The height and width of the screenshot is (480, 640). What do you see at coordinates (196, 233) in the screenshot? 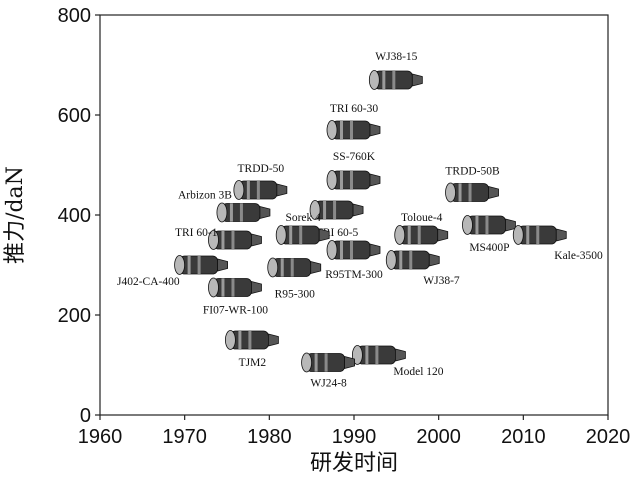
I see `point-label: TRI 60-1` at bounding box center [196, 233].